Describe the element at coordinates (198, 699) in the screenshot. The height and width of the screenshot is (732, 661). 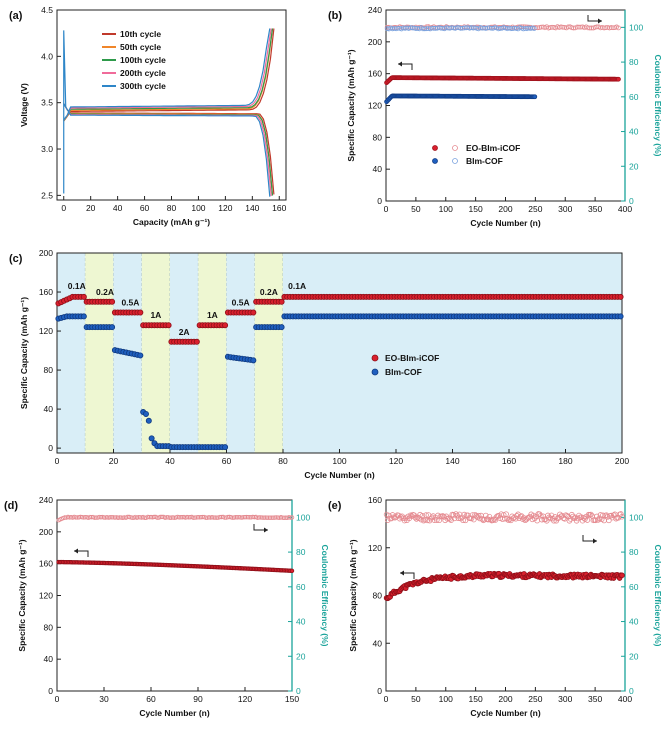
I see `x-tick-label: 90` at that location.